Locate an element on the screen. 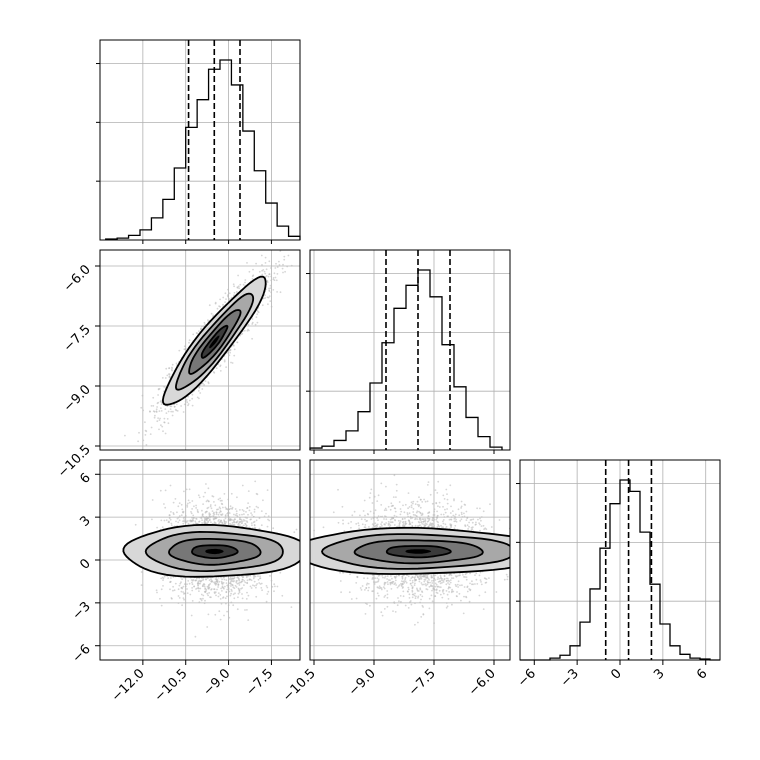 The height and width of the screenshot is (760, 760). contour-line is located at coordinates (215, 342).